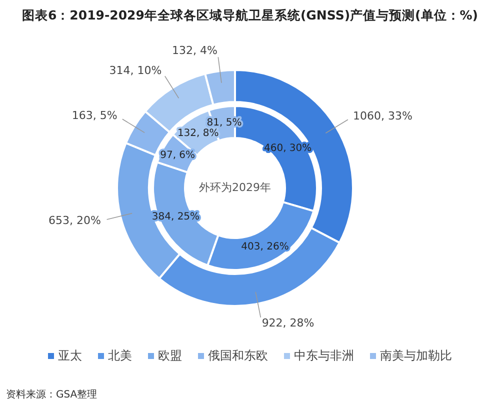 The image size is (500, 414). Describe the element at coordinates (120, 355) in the screenshot. I see `legend-label: 北美` at that location.